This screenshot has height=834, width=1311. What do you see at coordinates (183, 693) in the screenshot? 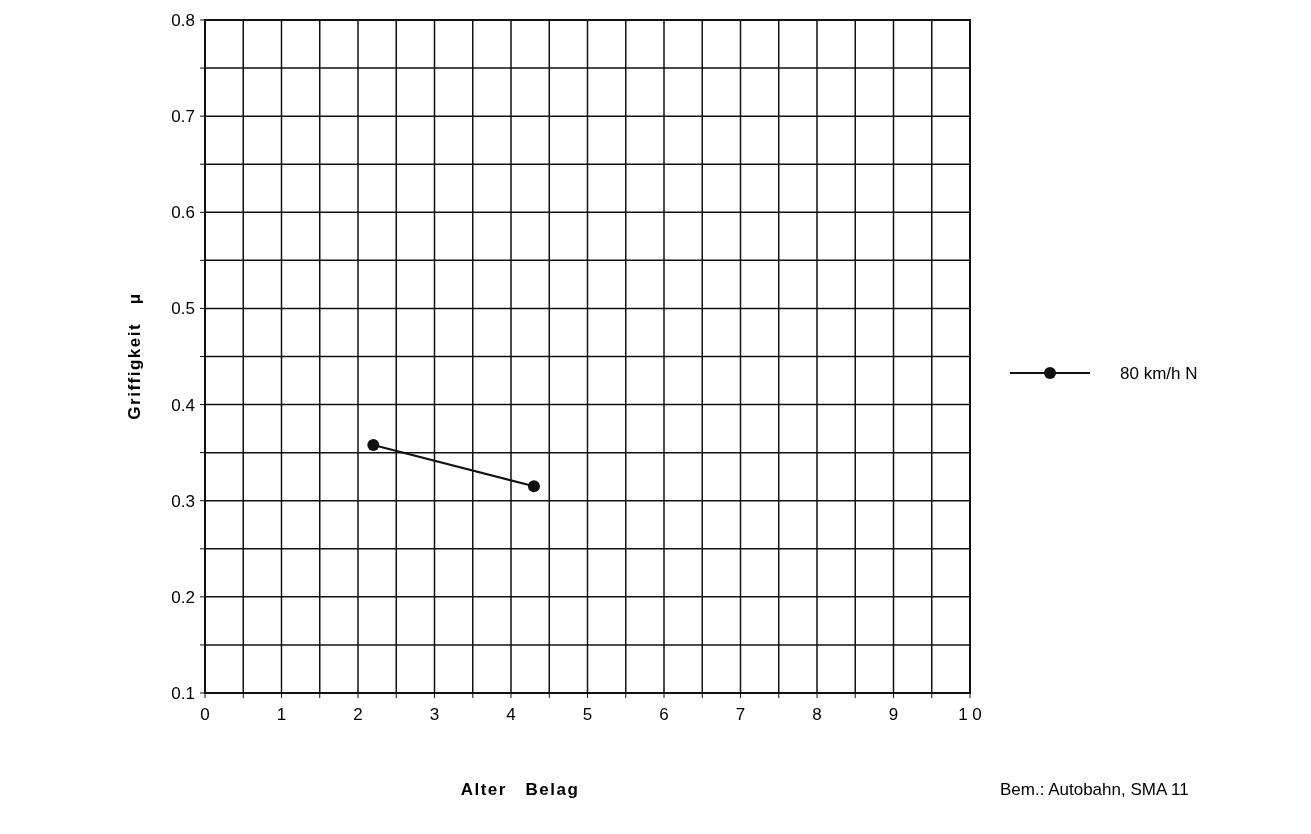
I see `y-tick-label: 0.1` at bounding box center [183, 693].